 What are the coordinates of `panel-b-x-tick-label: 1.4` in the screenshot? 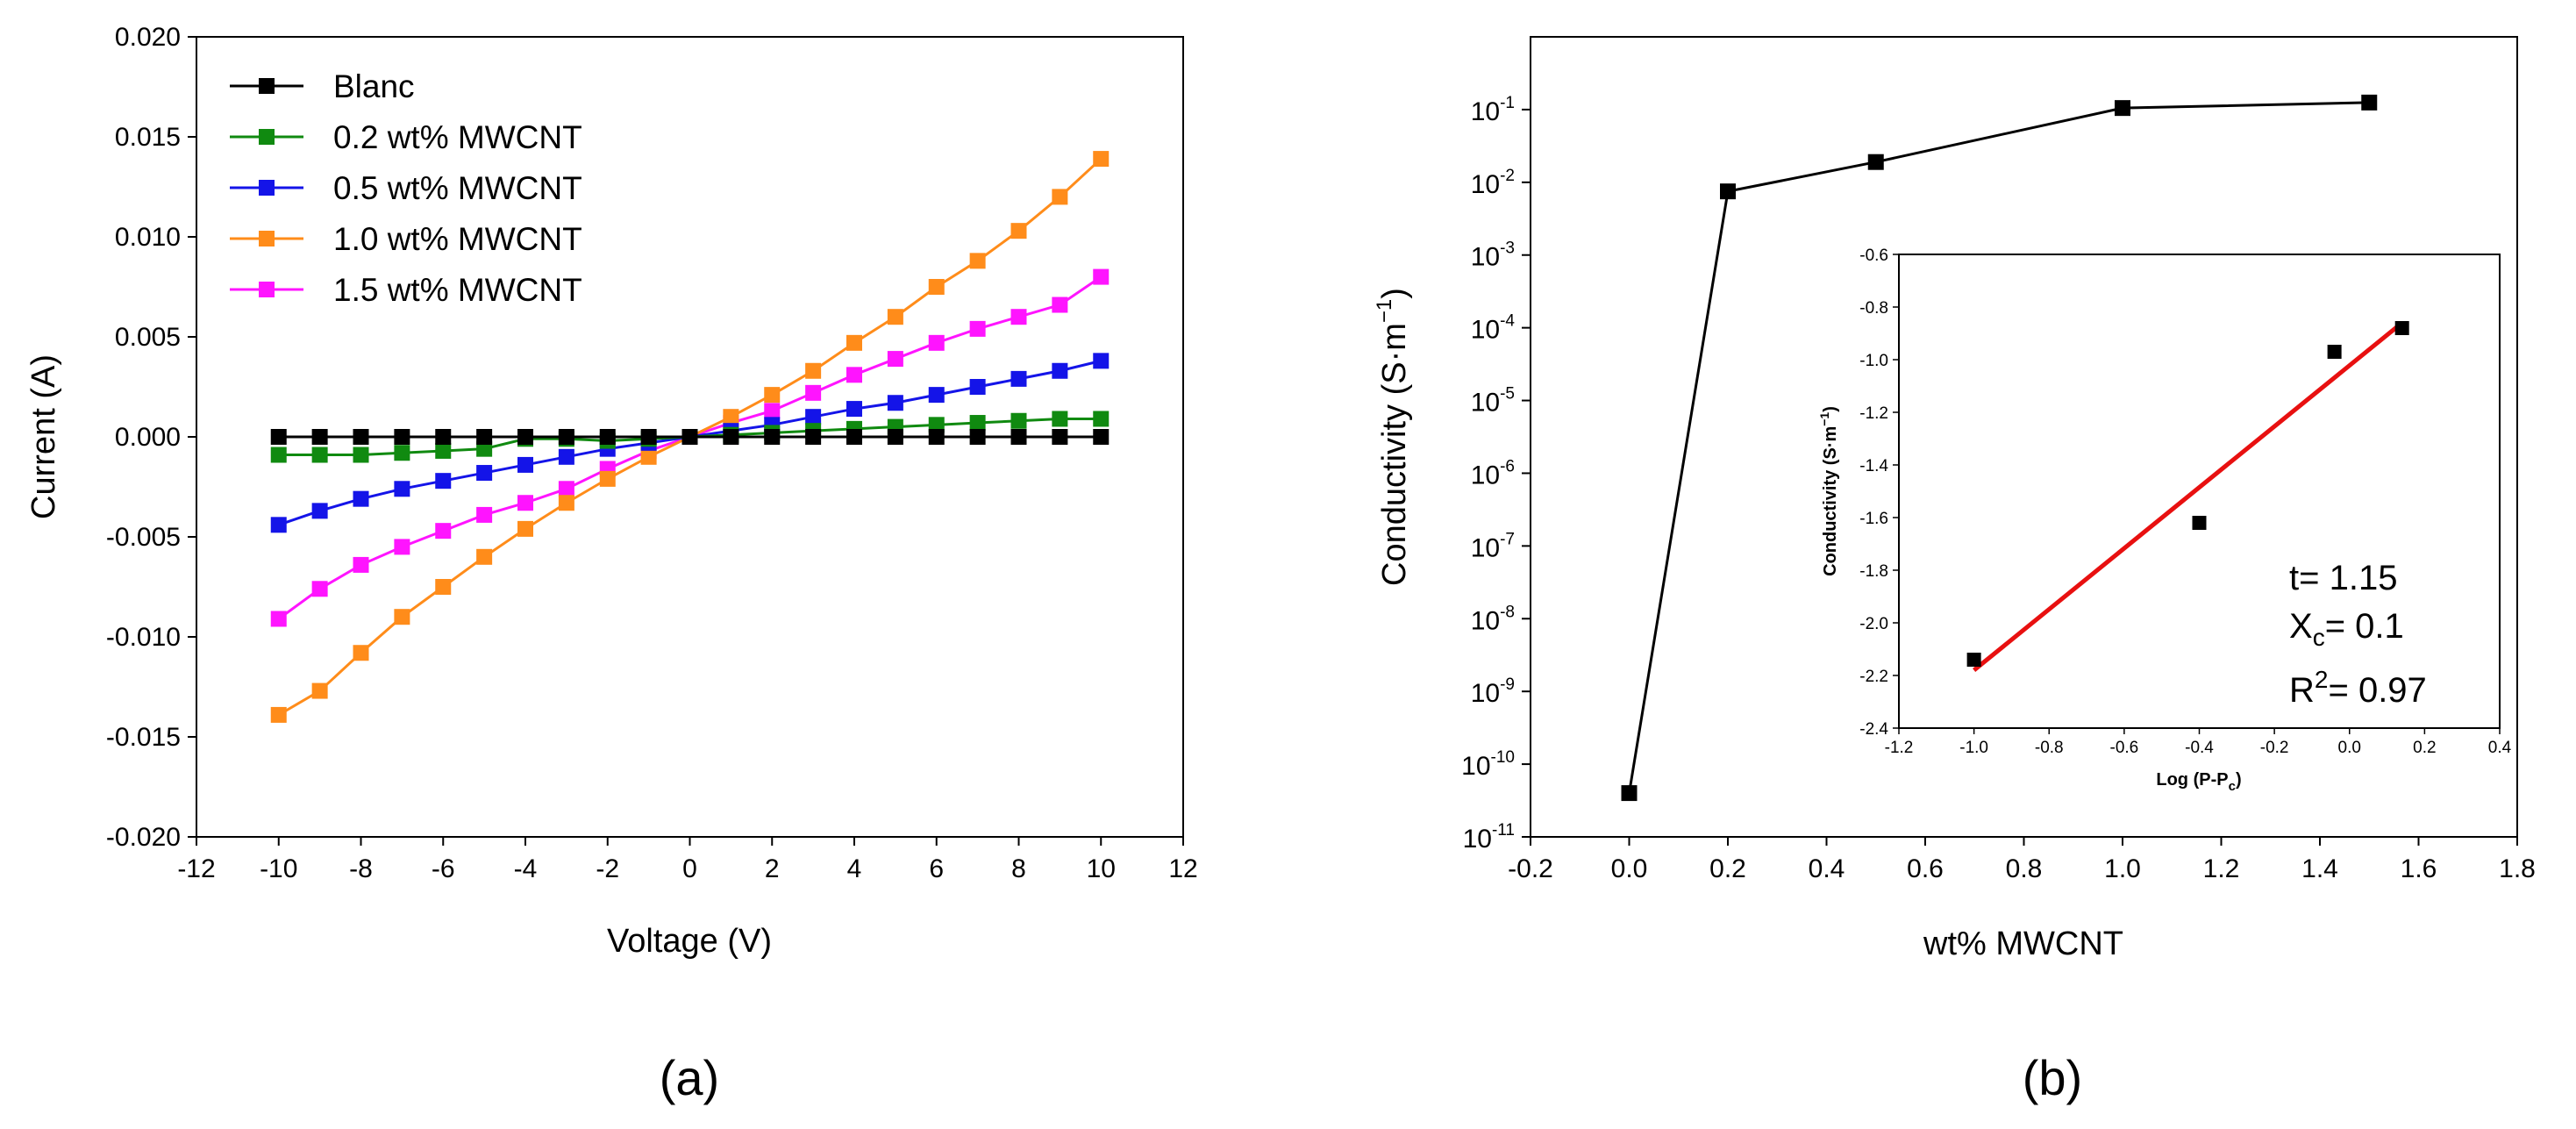 It's located at (2319, 868).